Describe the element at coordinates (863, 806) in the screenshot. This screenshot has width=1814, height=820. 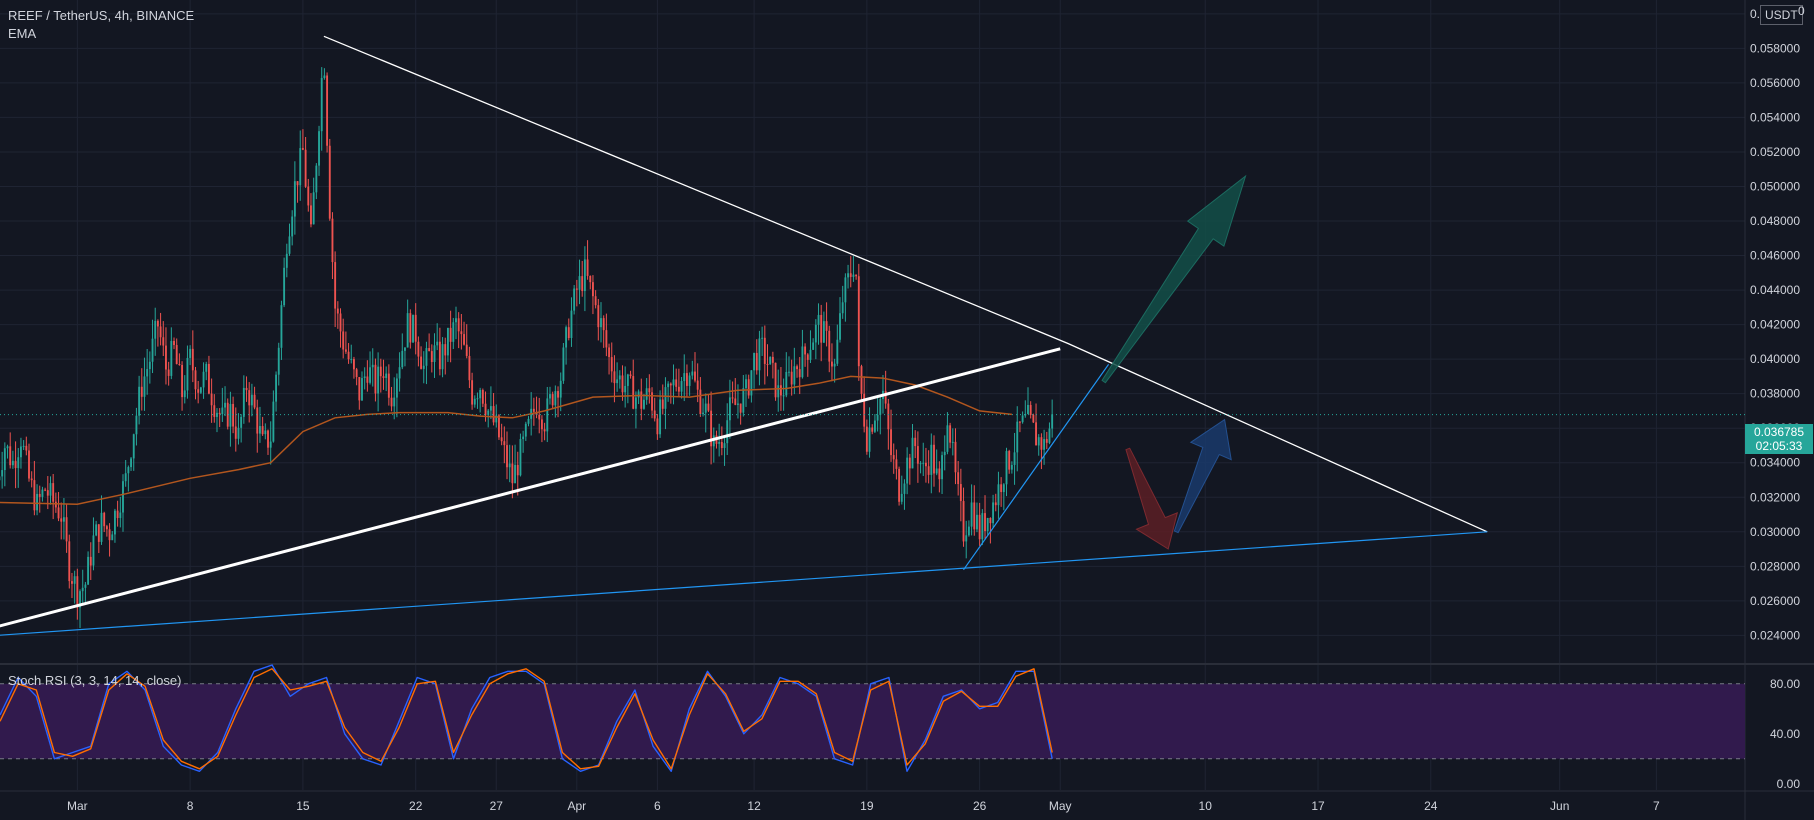
I see `time-axis: Mar 8 15 22 27 Apr 6 12 19 26 May 10 17 24 Jun 7` at that location.